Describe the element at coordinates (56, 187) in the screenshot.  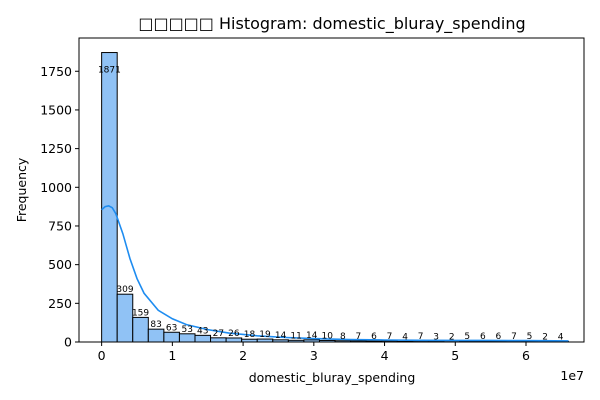
I see `y-tick-label: 1000` at that location.